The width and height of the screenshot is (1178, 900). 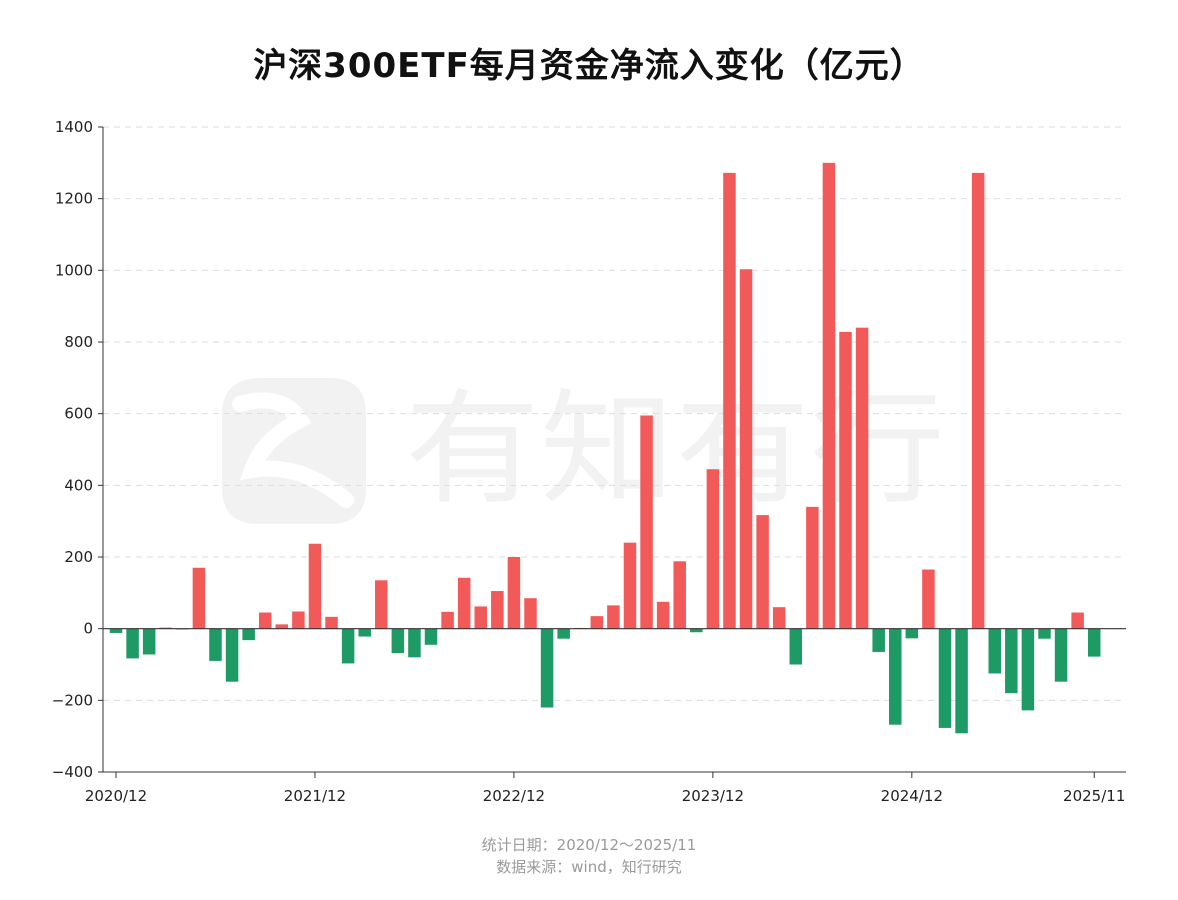 I want to click on bar-2025/10, so click(x=1077, y=620).